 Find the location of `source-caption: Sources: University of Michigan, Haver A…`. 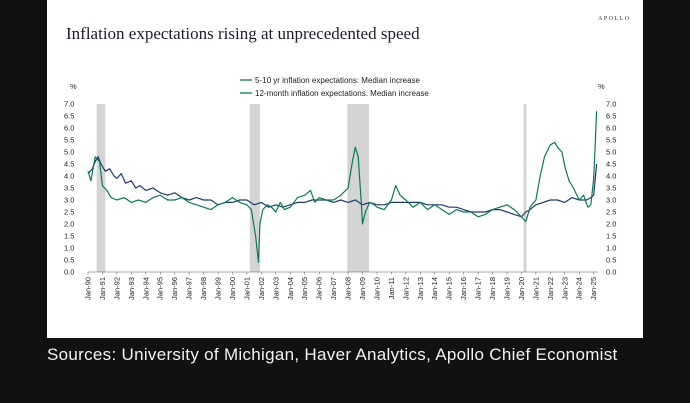

source-caption: Sources: University of Michigan, Haver A… is located at coordinates (332, 354).